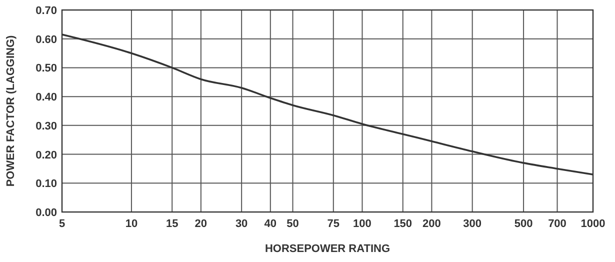  What do you see at coordinates (403, 224) in the screenshot?
I see `x-tick-label: 150` at bounding box center [403, 224].